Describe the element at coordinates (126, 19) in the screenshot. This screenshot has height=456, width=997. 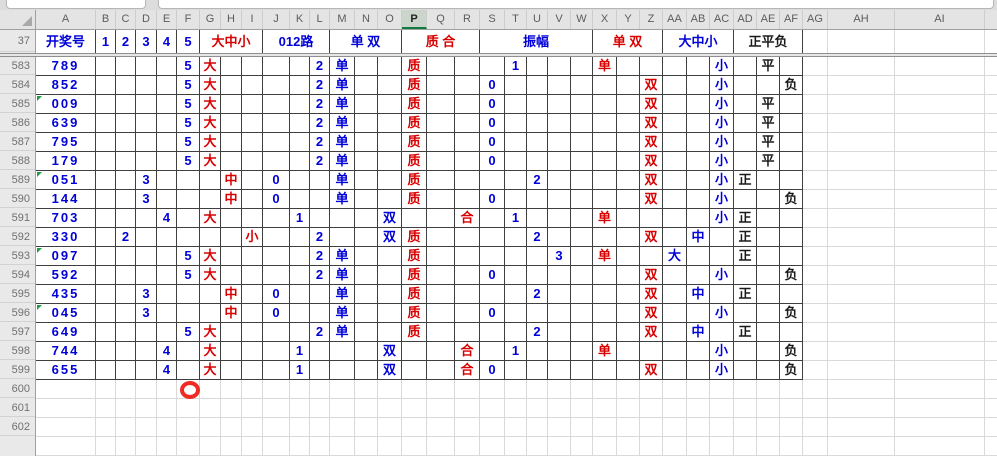
I see `column-header-C: C` at that location.